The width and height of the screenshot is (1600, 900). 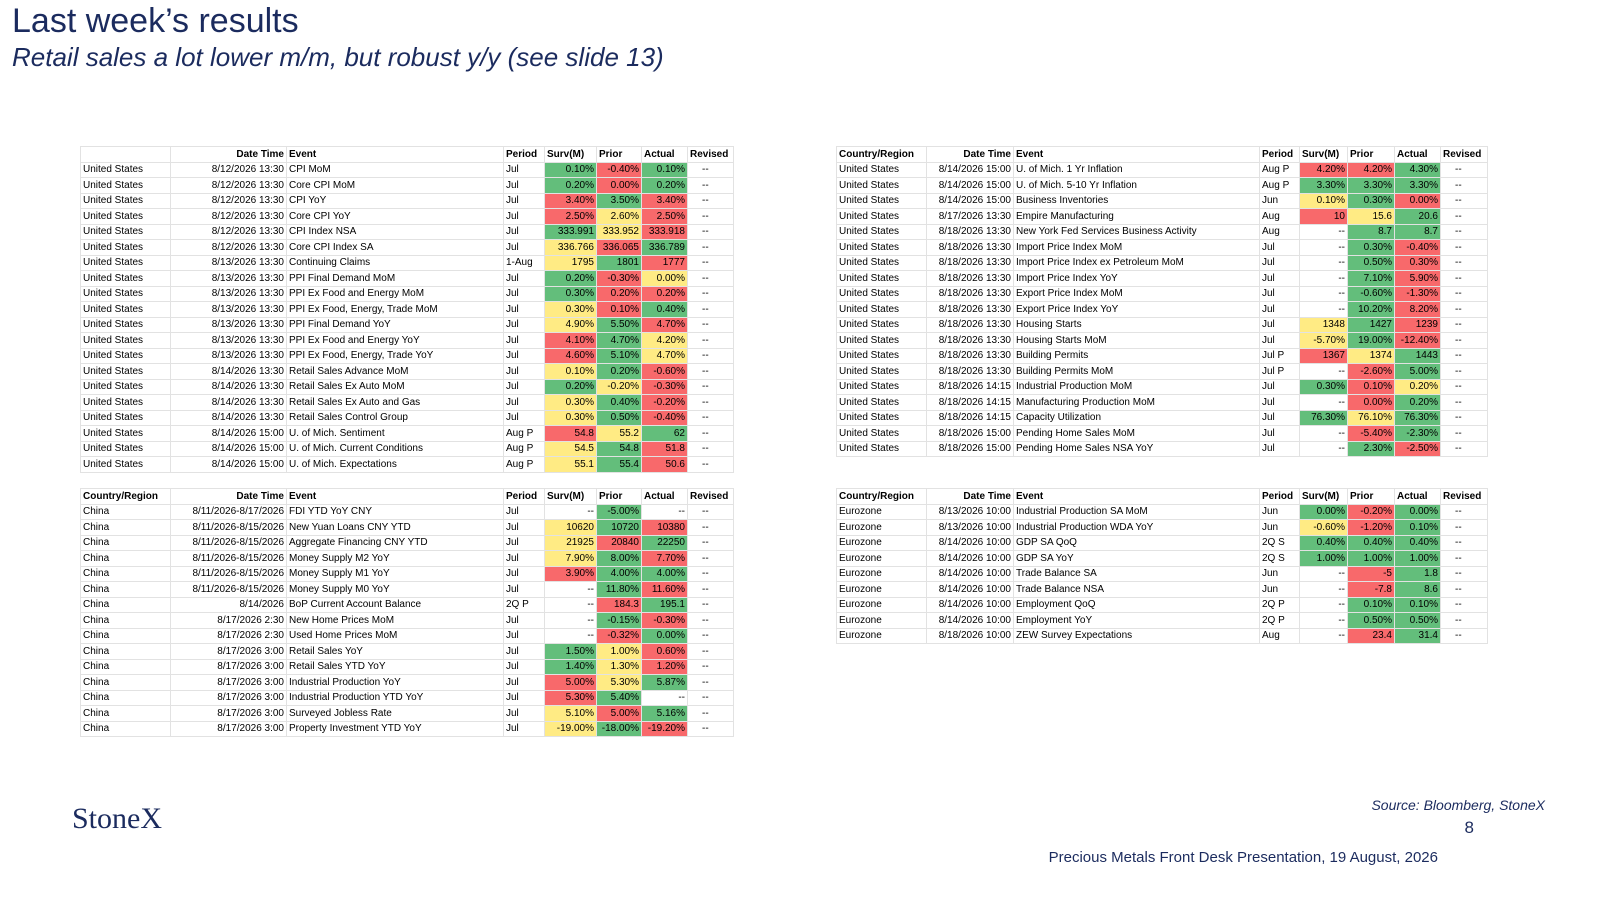 What do you see at coordinates (664, 527) in the screenshot?
I see `cell: 10380` at bounding box center [664, 527].